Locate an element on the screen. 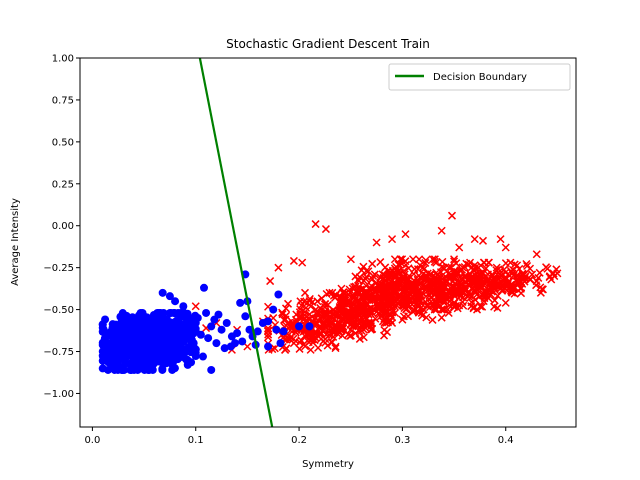  y-tick-label: 0.25 is located at coordinates (63, 184).